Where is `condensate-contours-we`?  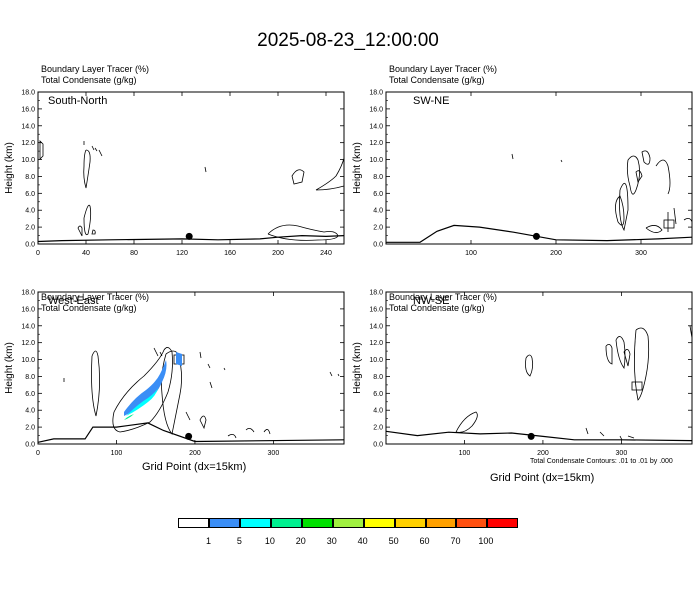 condensate-contours-we is located at coordinates (201, 393).